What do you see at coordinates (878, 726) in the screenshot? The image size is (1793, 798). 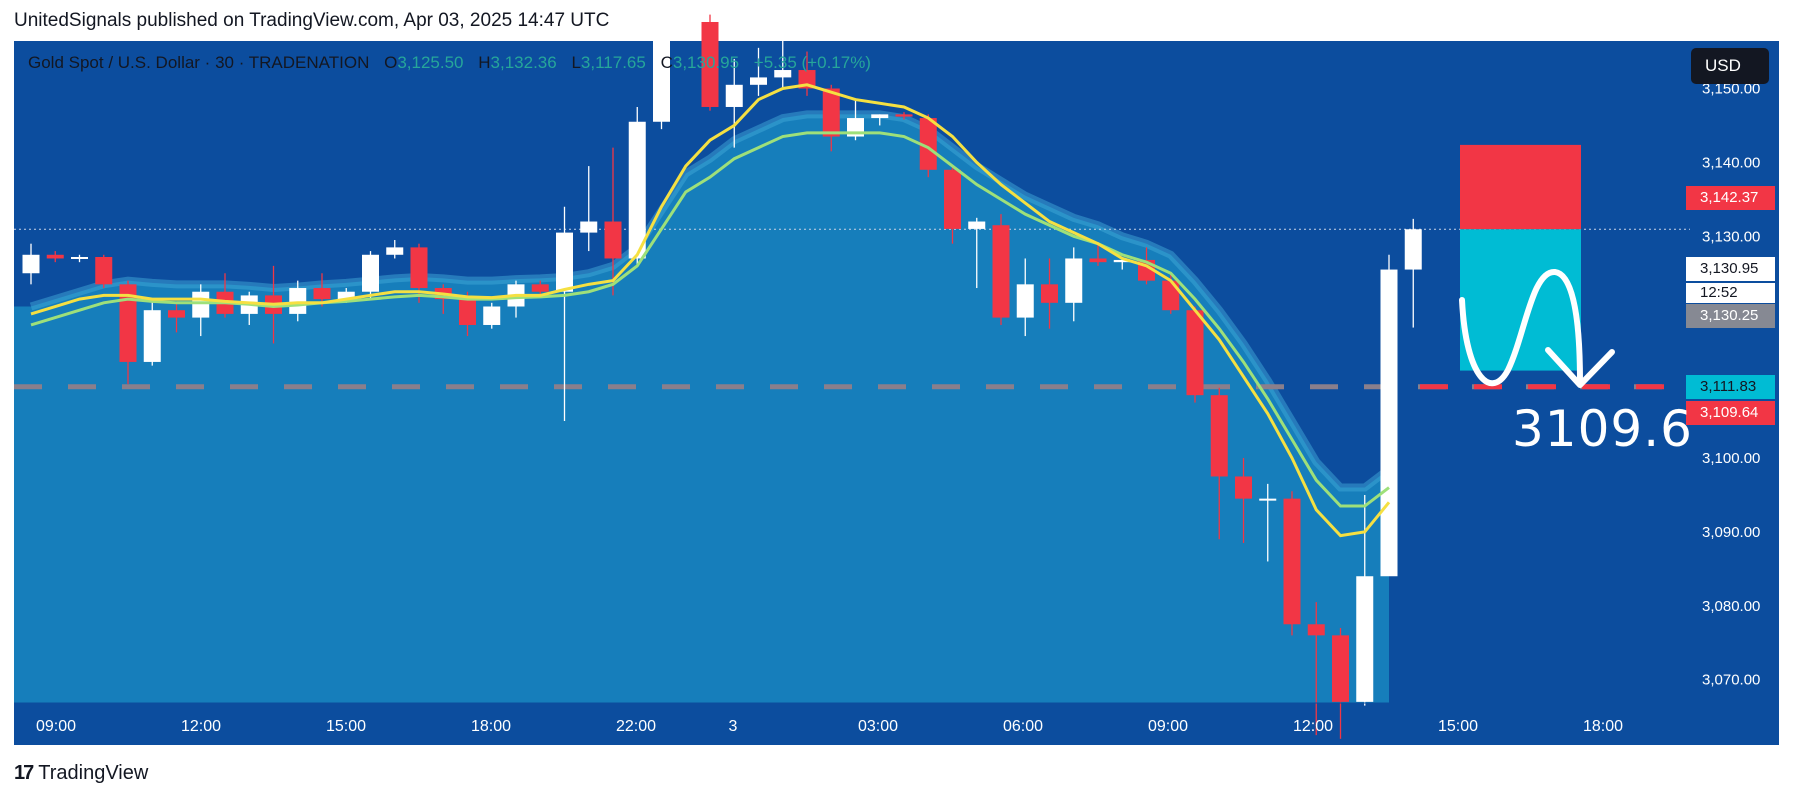 I see `x-tick-label: 03:00` at bounding box center [878, 726].